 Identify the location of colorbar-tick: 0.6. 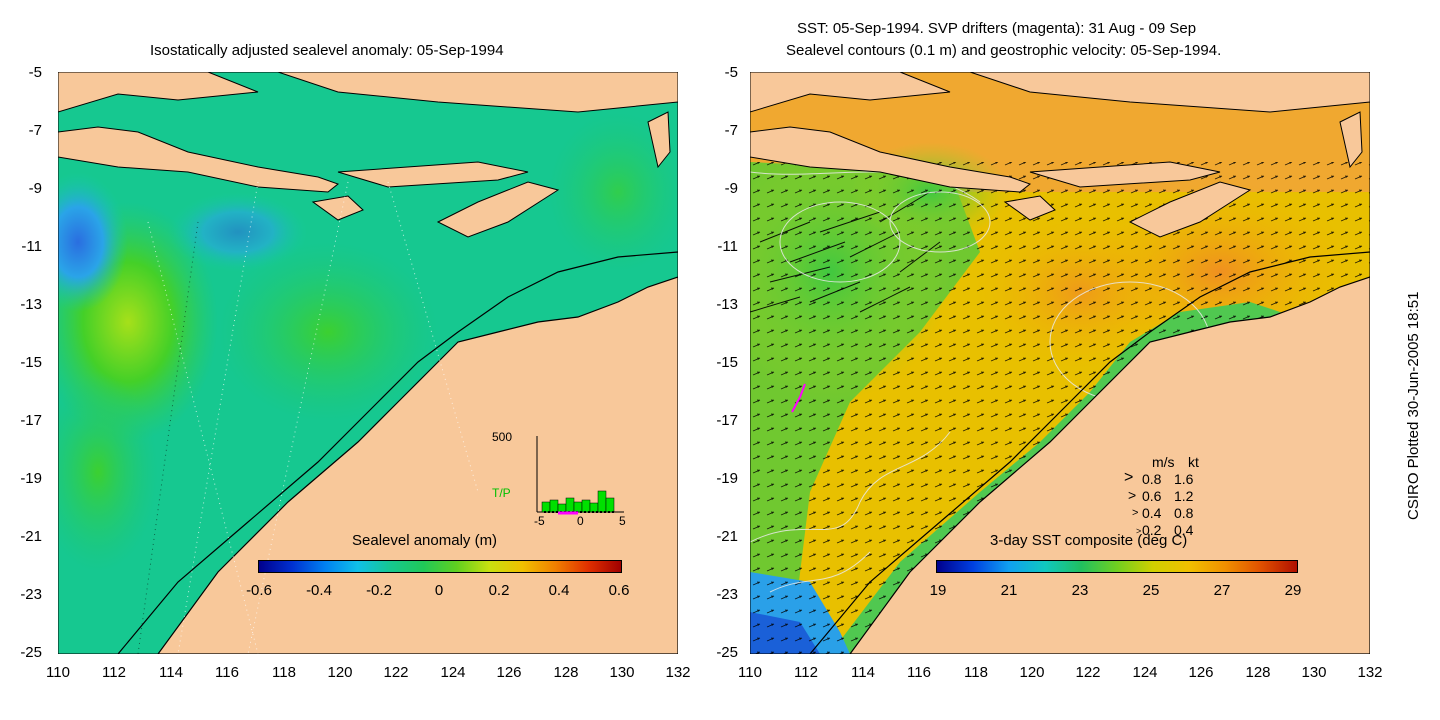
(619, 590).